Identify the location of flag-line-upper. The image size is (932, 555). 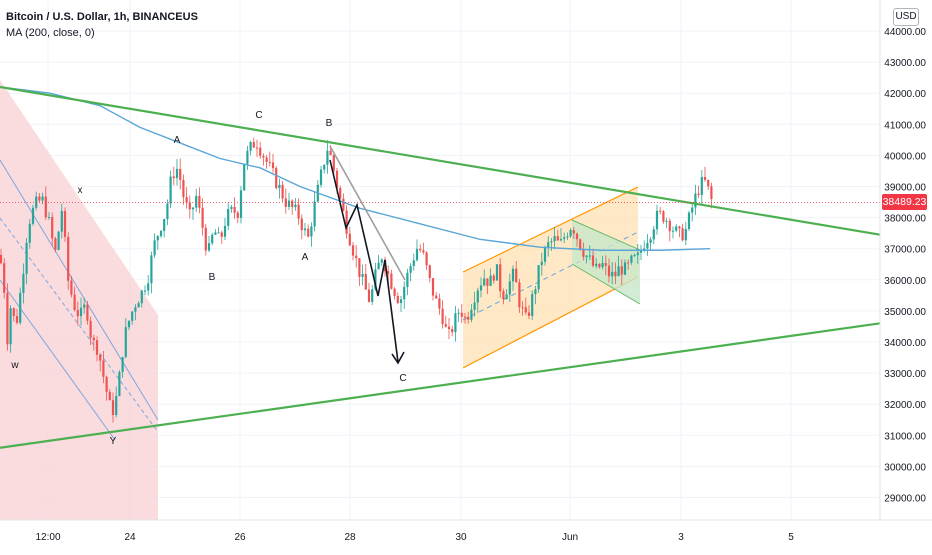
(606, 235).